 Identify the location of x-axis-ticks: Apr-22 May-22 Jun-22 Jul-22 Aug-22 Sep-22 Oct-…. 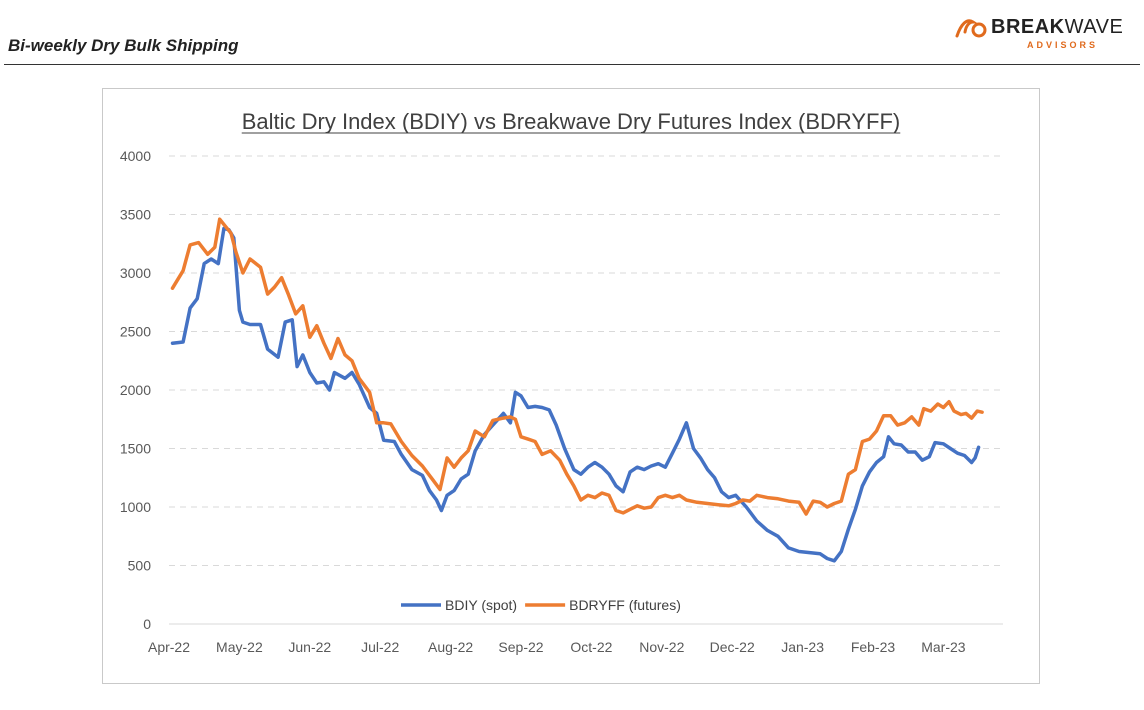
(557, 647).